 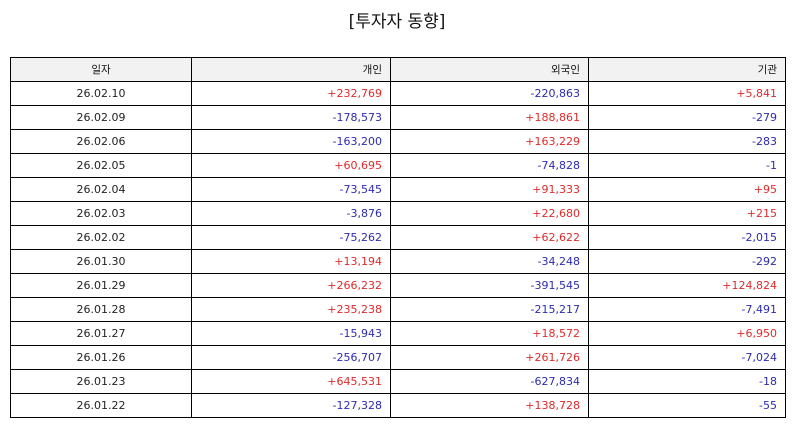 I want to click on table-row: 26.02.10 +232,769 -220,863 +5,841, so click(x=398, y=93).